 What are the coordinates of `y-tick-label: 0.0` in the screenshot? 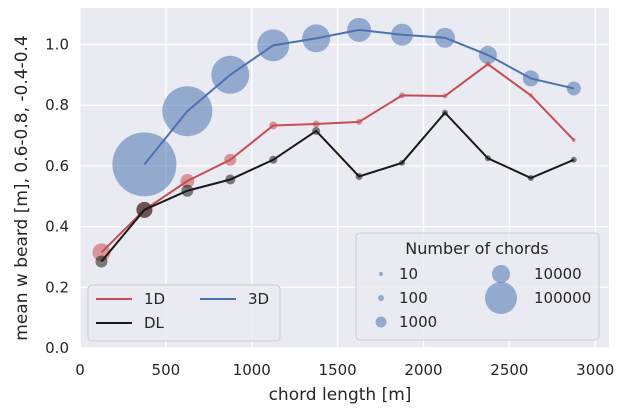 It's located at (57, 348).